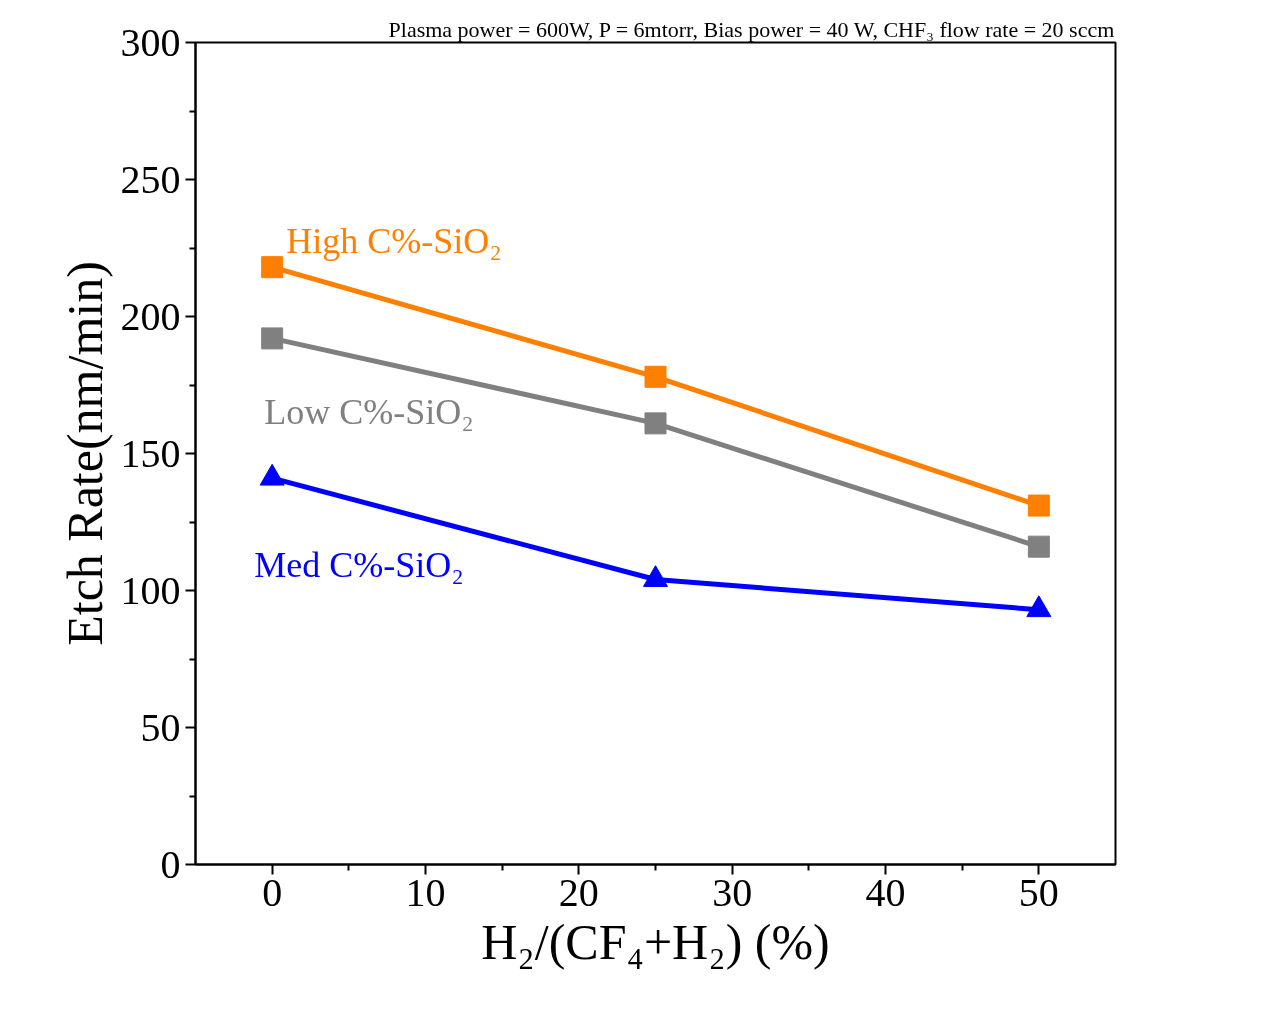 This screenshot has height=1020, width=1265. What do you see at coordinates (578, 892) in the screenshot?
I see `x-tick-label: 20` at bounding box center [578, 892].